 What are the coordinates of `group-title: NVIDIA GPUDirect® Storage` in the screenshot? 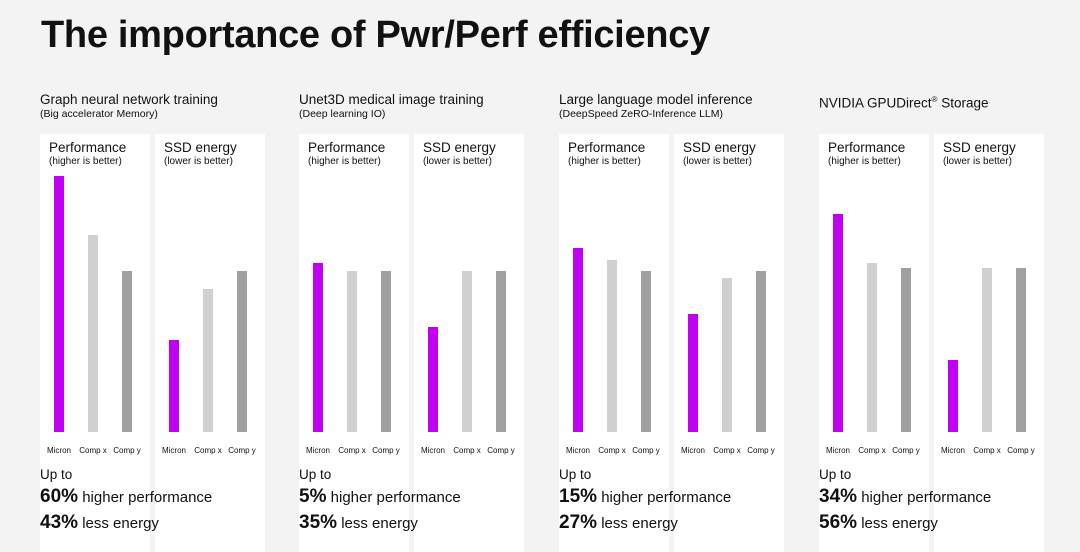 It's located at (939, 102).